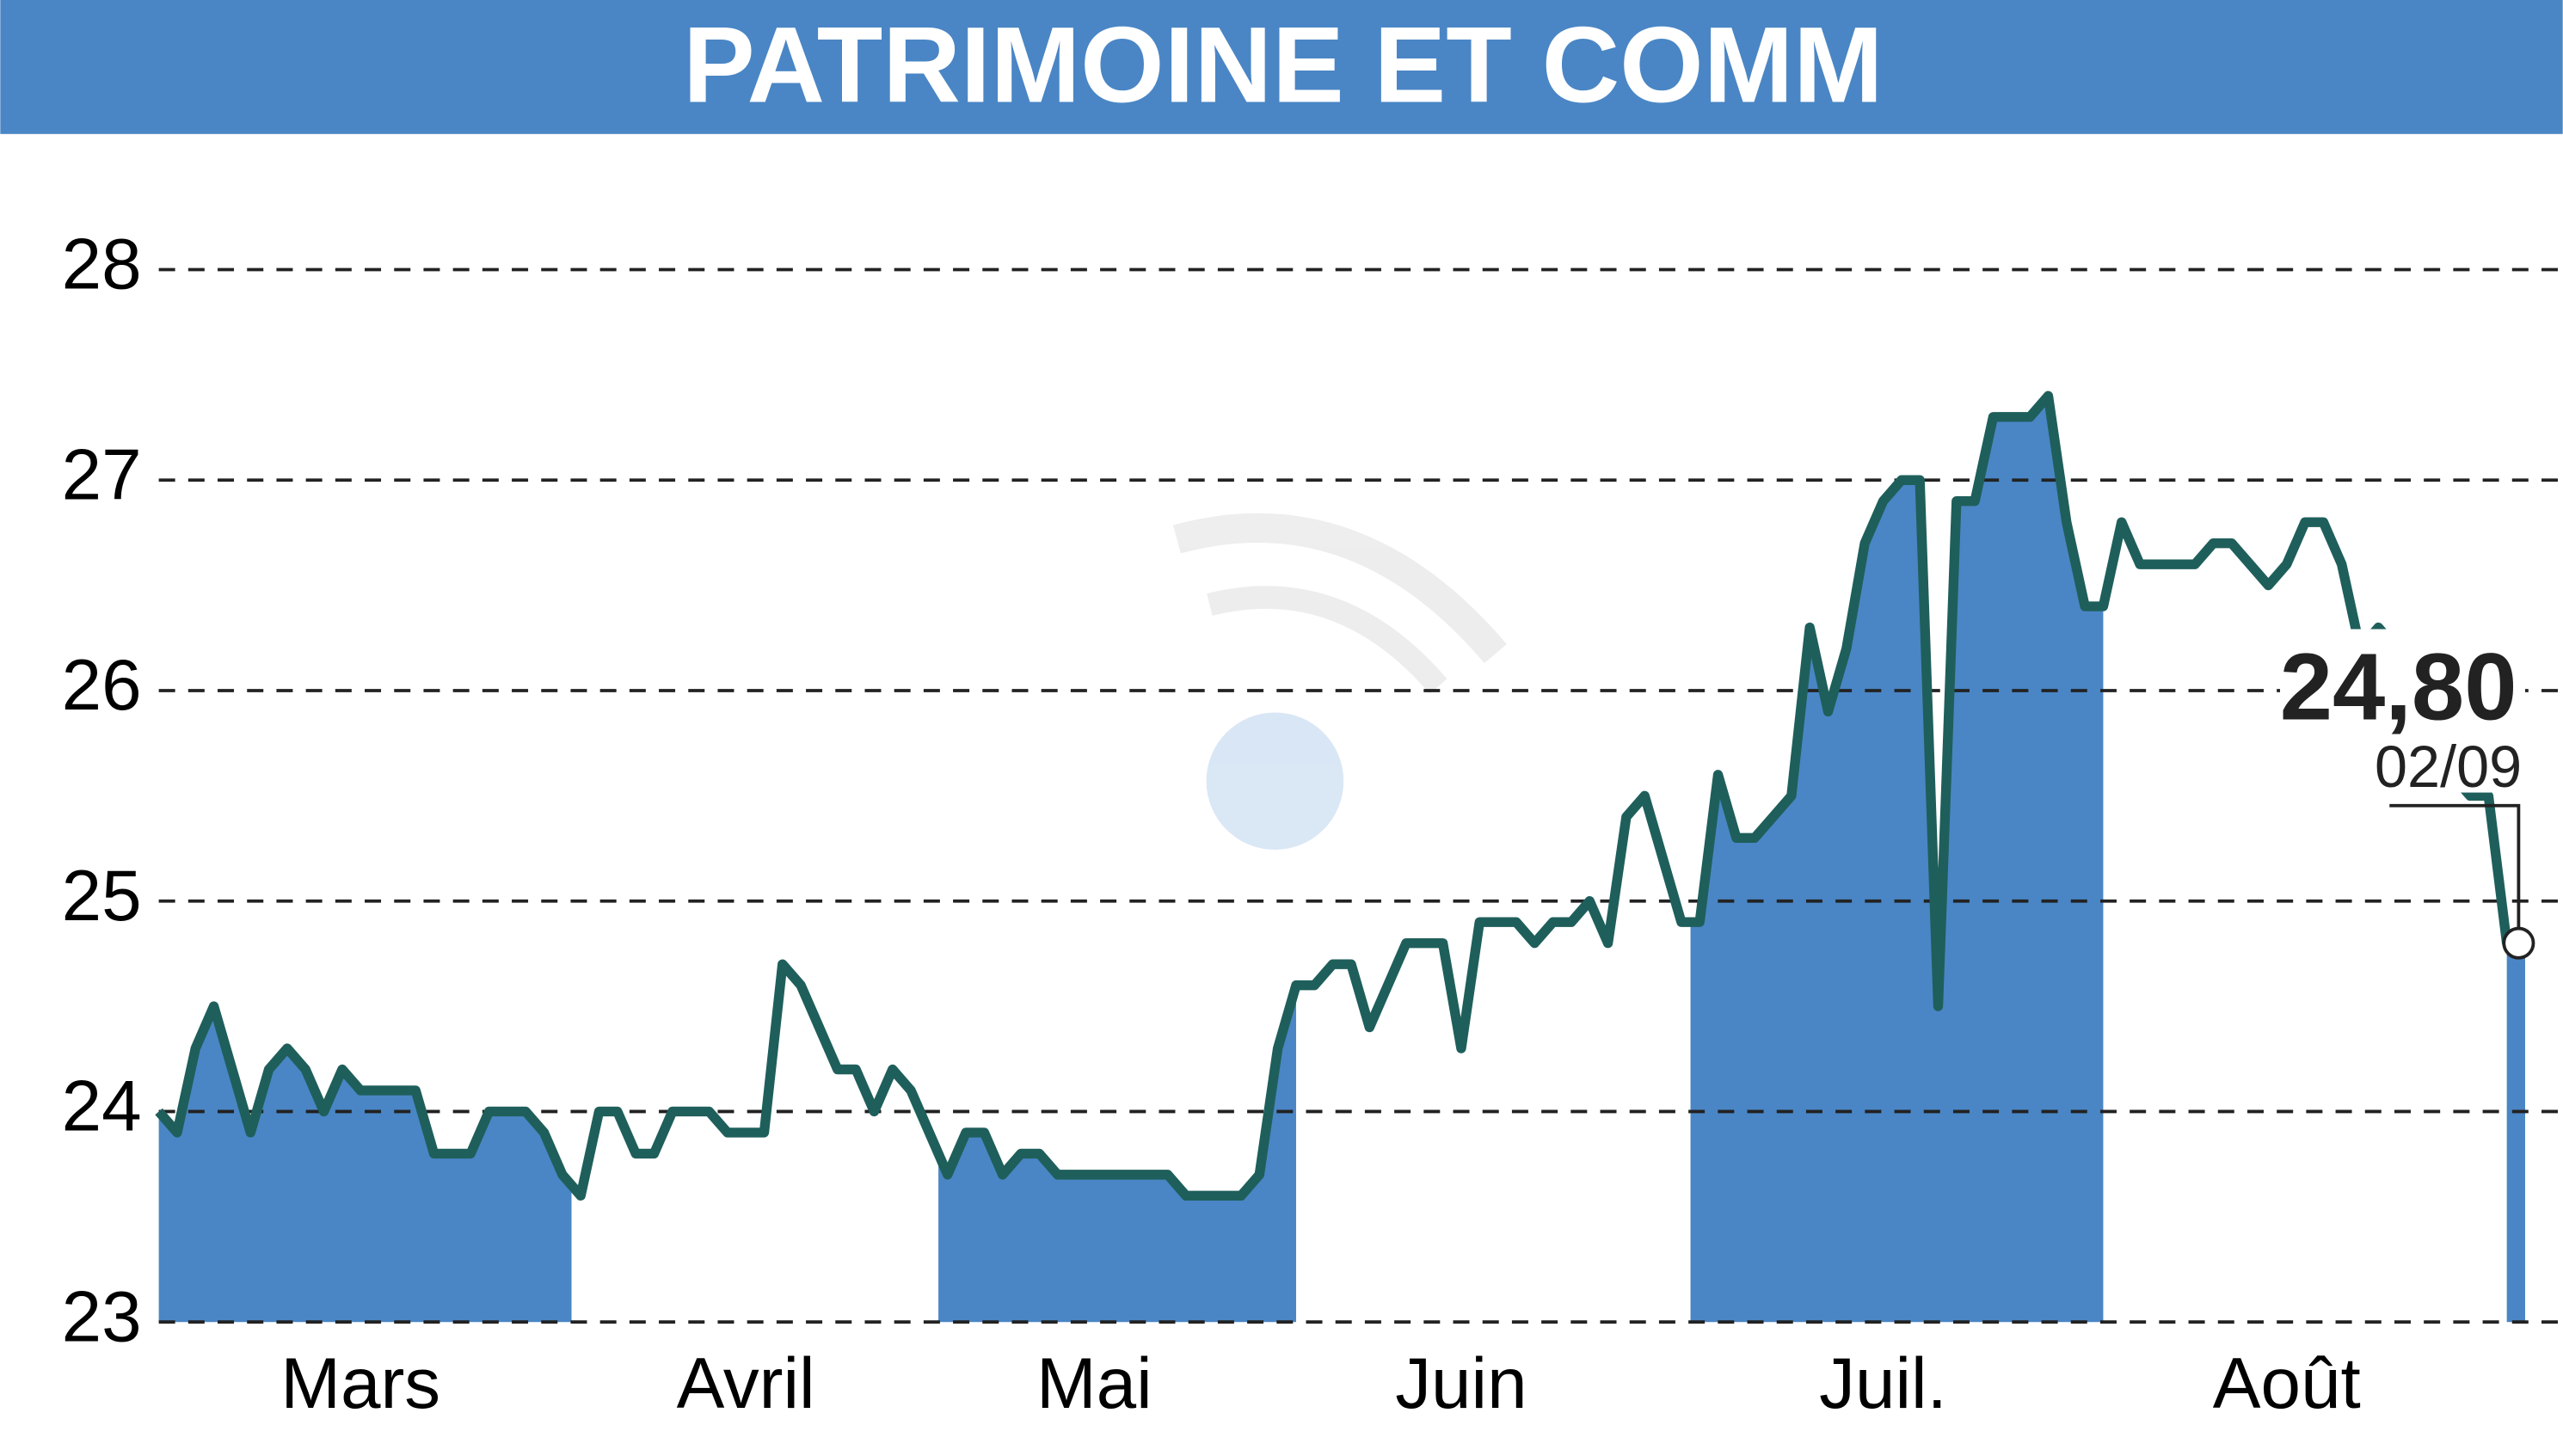 The image size is (2563, 1456). I want to click on title-bar, so click(1281, 67).